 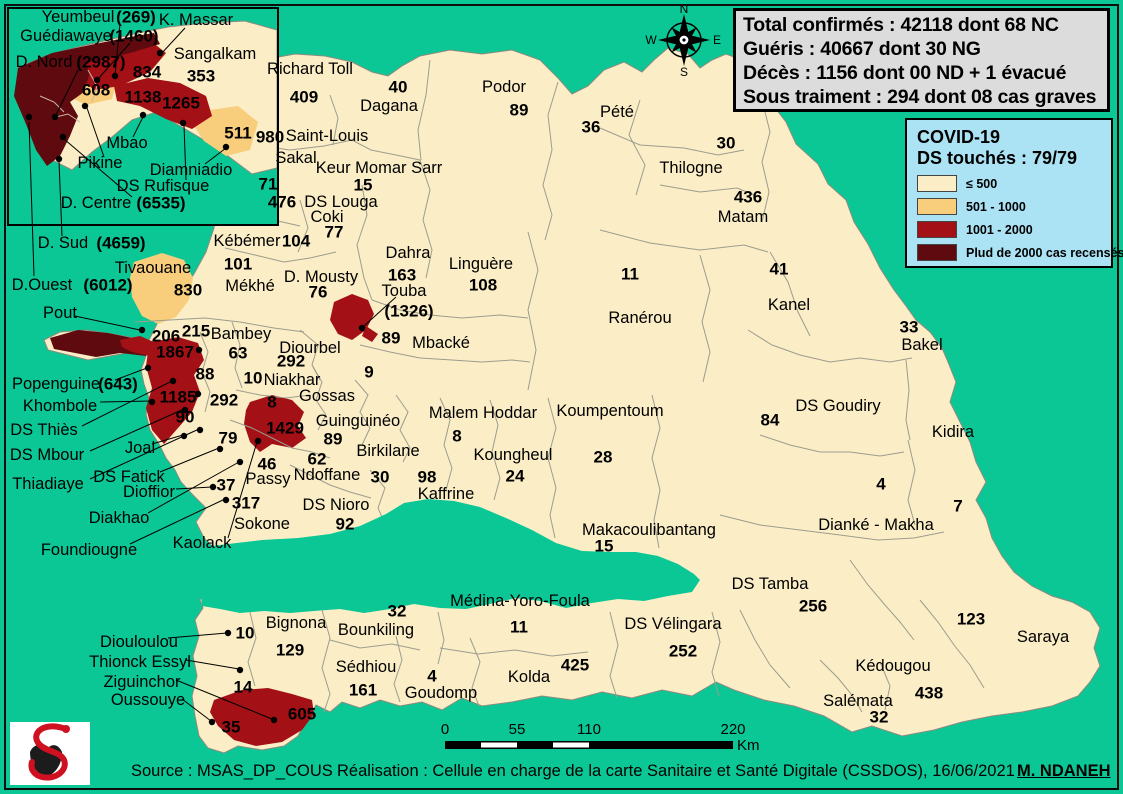 What do you see at coordinates (999, 229) in the screenshot?
I see `legend-label: 1001 - 2000` at bounding box center [999, 229].